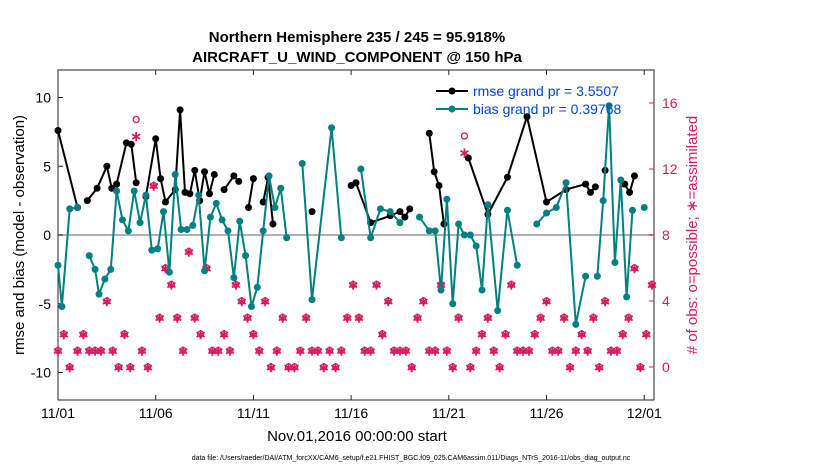  What do you see at coordinates (43, 98) in the screenshot?
I see `y-tick-label-left: 10` at bounding box center [43, 98].